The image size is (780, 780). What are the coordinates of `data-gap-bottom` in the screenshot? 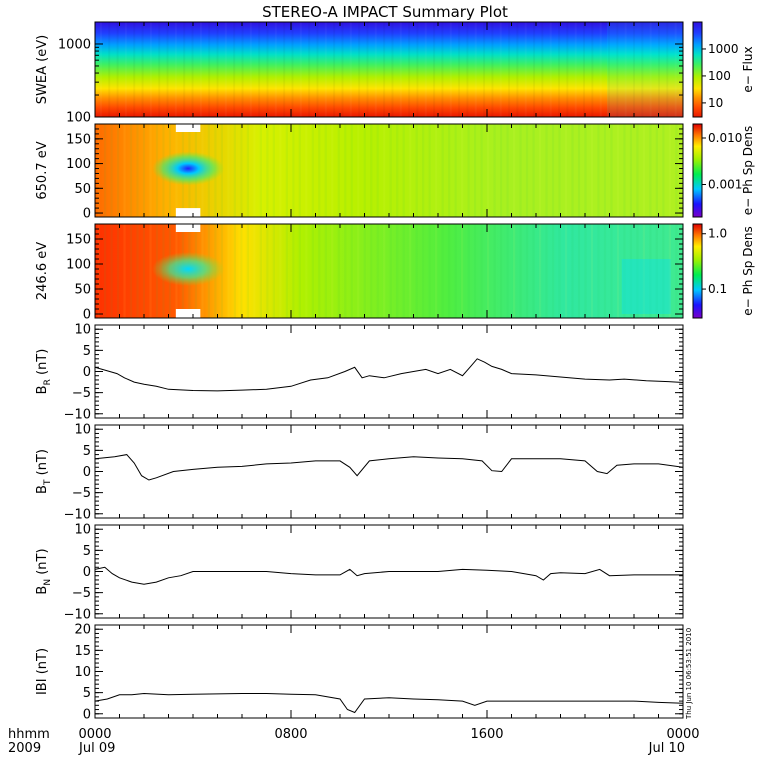 It's located at (188, 213).